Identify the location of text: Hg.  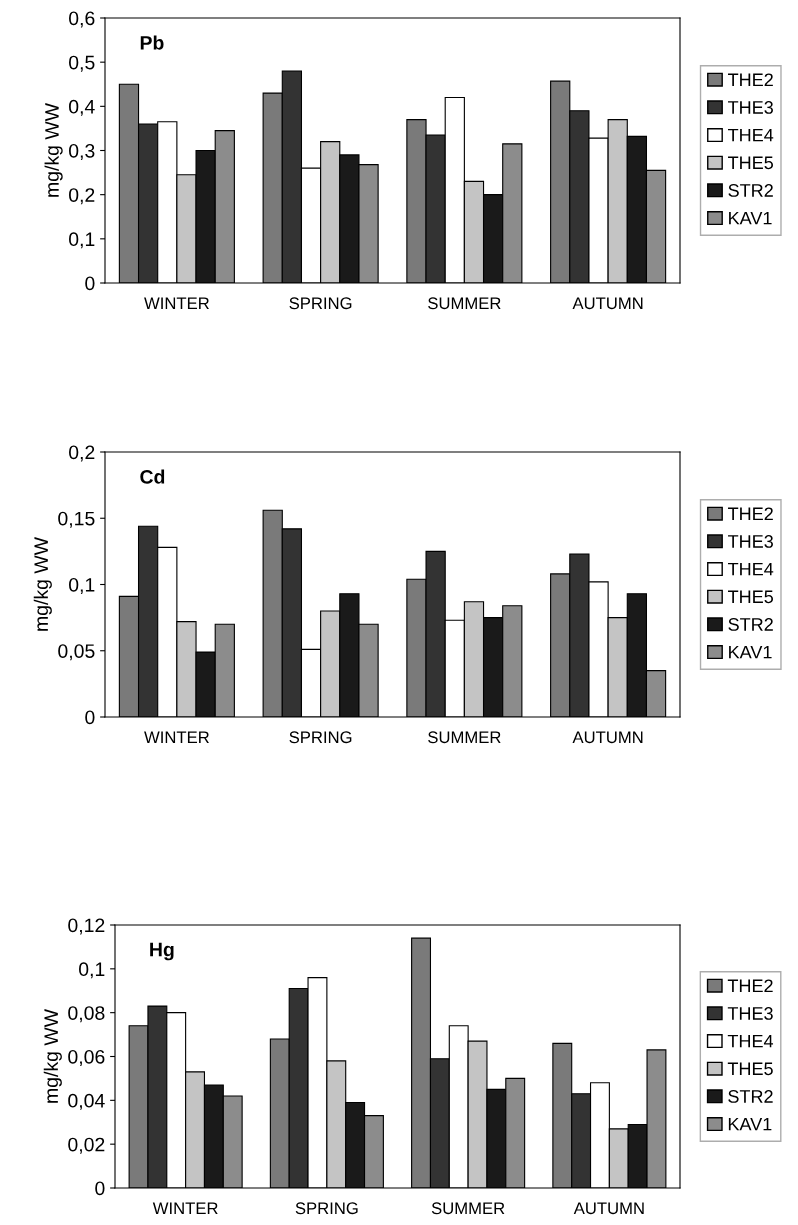
(162, 951).